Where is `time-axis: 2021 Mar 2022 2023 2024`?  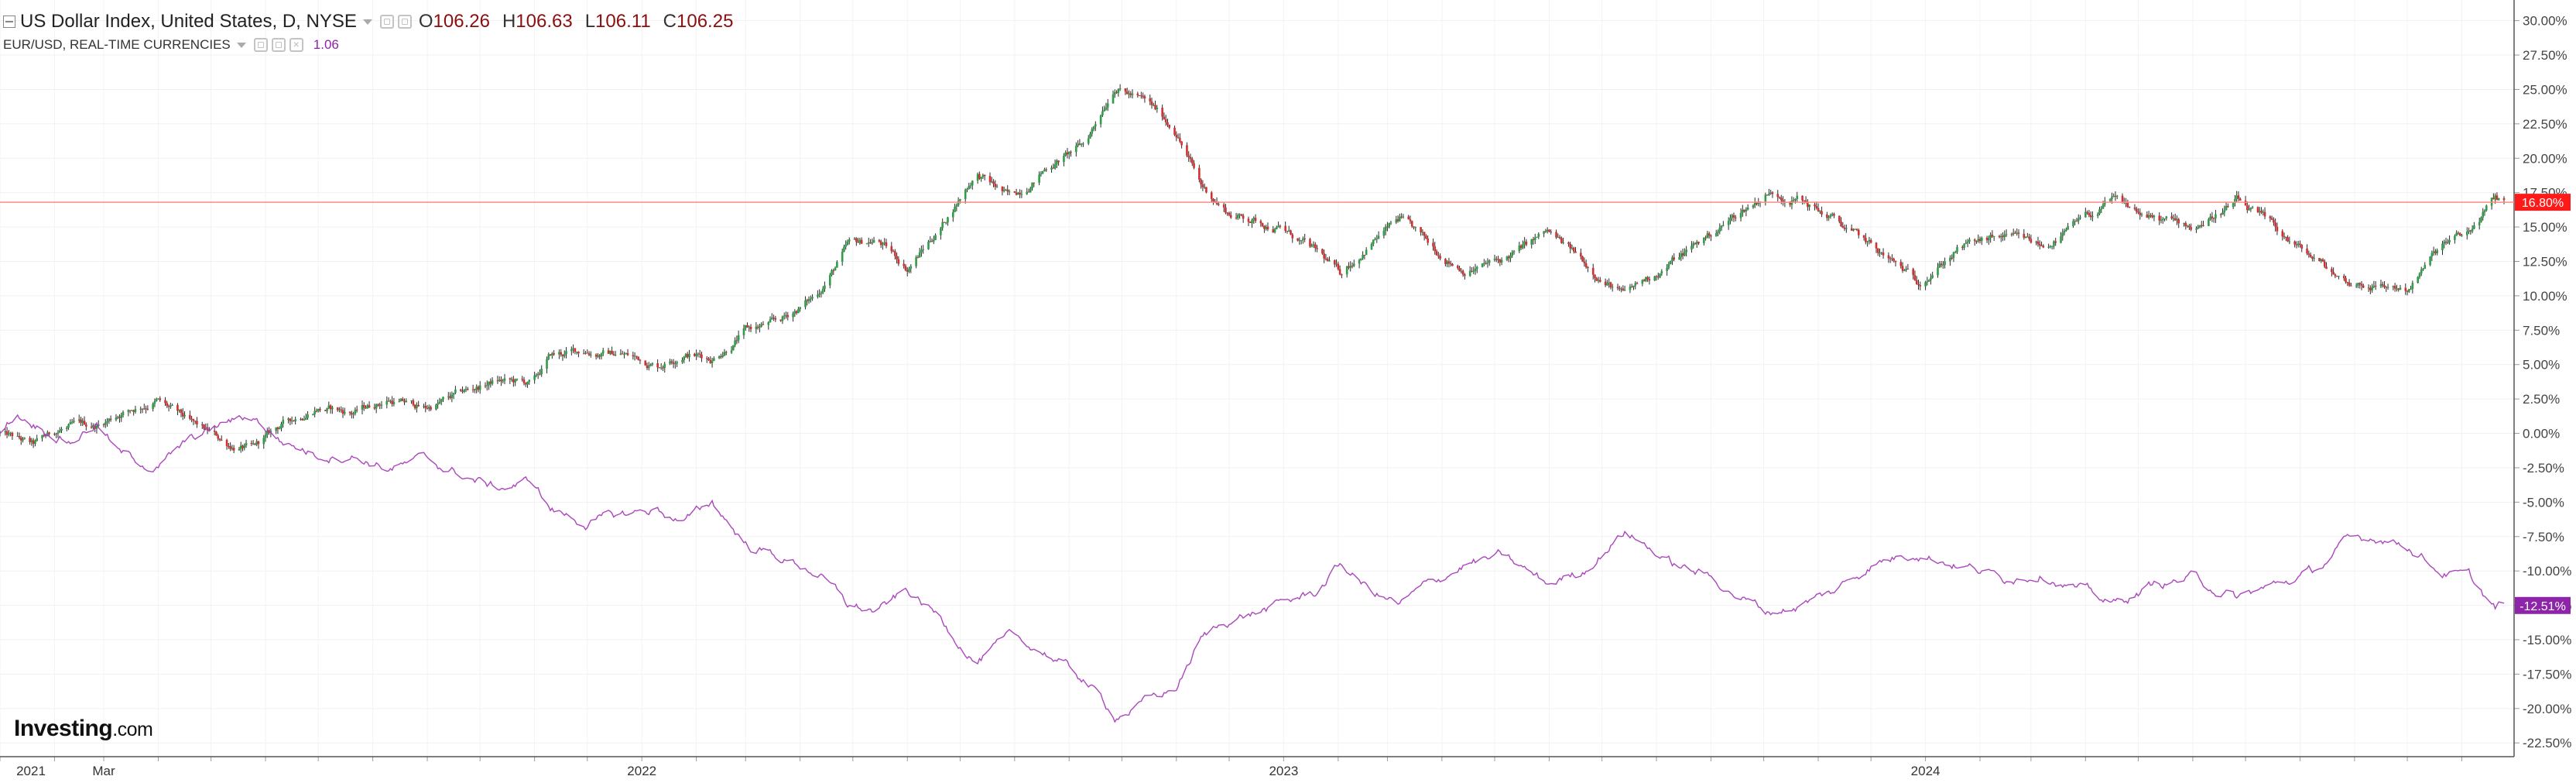 time-axis: 2021 Mar 2022 2023 2024 is located at coordinates (1257, 767).